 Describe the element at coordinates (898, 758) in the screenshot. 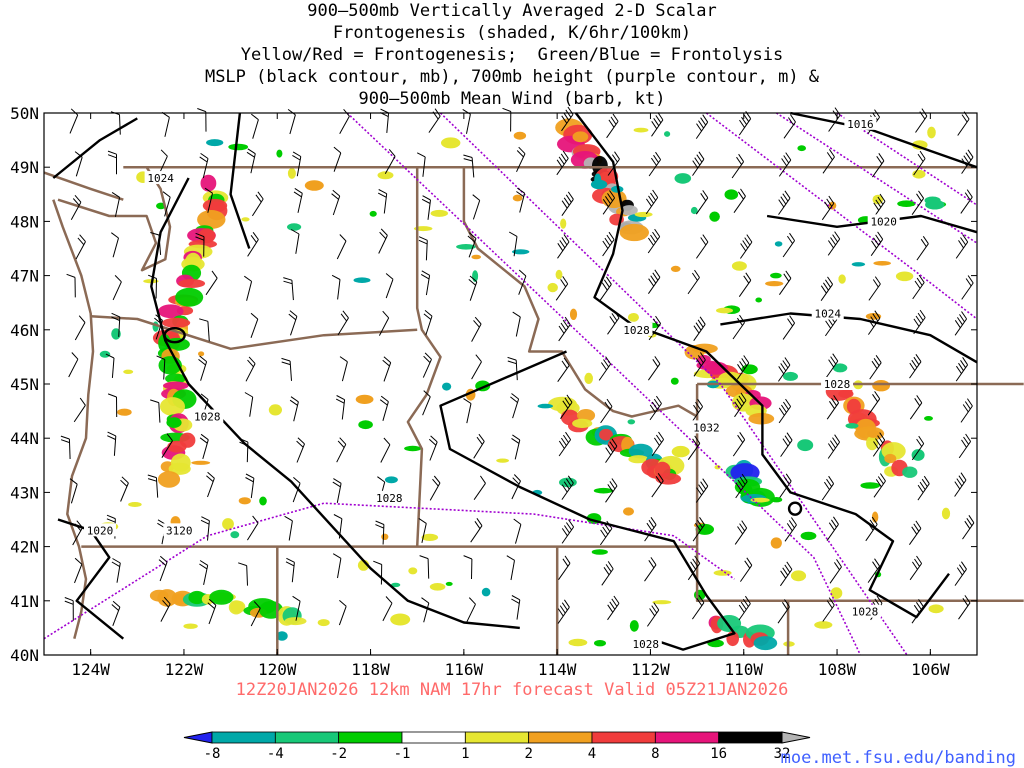

I see `credit-link: moe.met.fsu.edu/banding` at that location.